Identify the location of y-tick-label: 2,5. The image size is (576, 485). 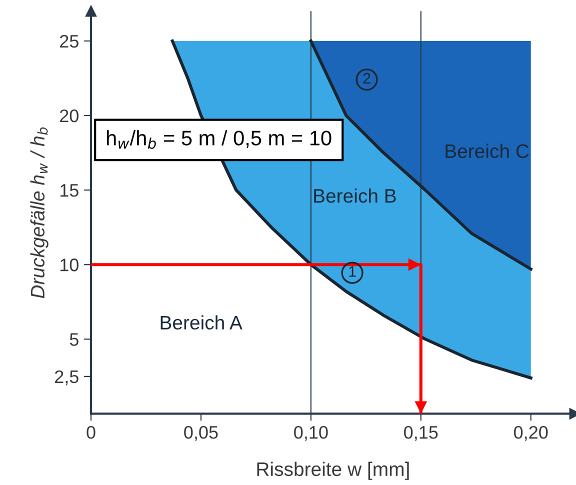
(66, 378).